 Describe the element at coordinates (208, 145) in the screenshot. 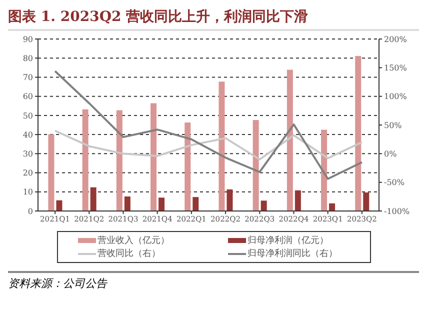

I see `line-series` at that location.